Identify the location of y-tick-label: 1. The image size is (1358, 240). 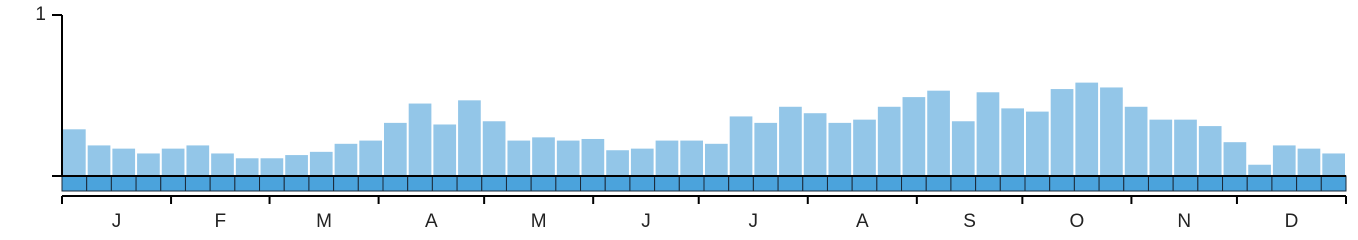
(40, 14).